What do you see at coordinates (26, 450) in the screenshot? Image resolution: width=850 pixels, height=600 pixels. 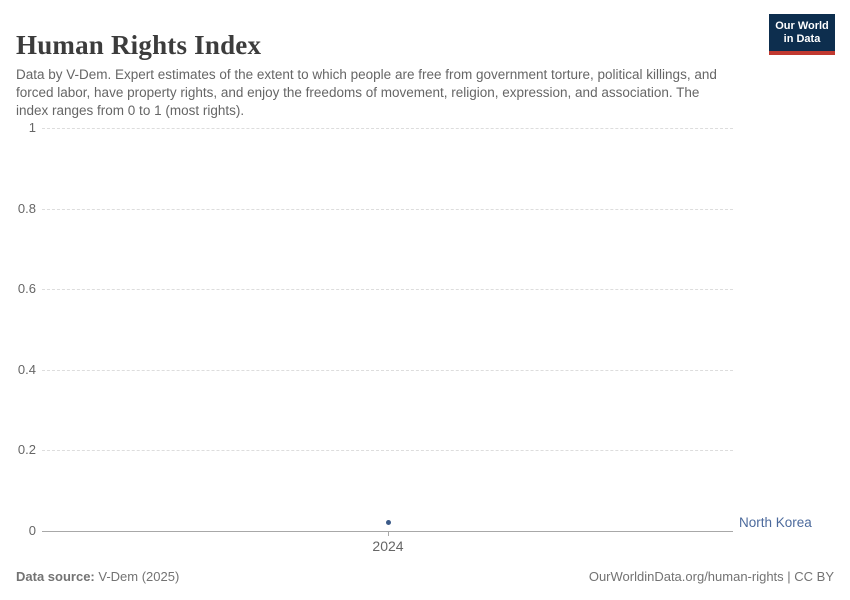 I see `y-tick-label: 0.2` at bounding box center [26, 450].